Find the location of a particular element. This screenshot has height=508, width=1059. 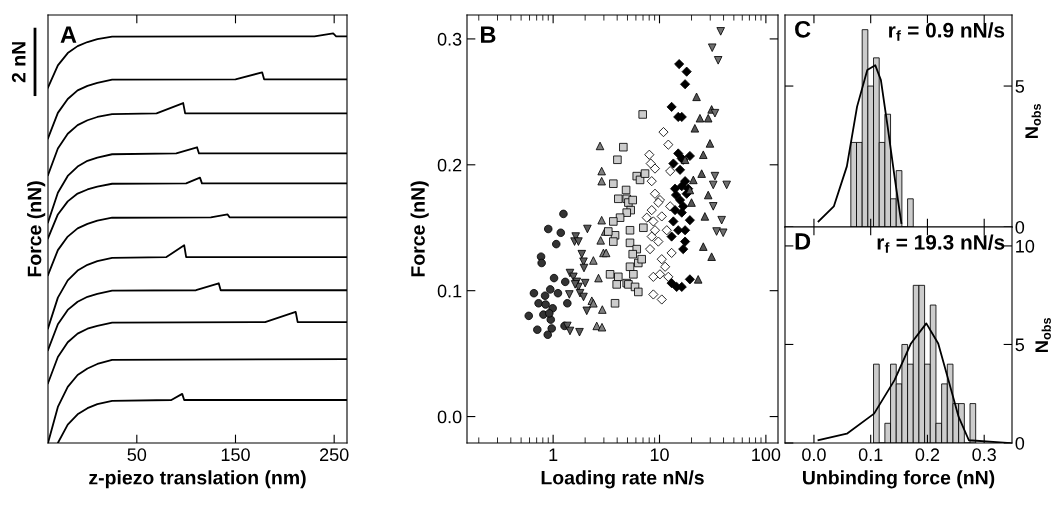

y-tick-label: 0.3 is located at coordinates (449, 39).